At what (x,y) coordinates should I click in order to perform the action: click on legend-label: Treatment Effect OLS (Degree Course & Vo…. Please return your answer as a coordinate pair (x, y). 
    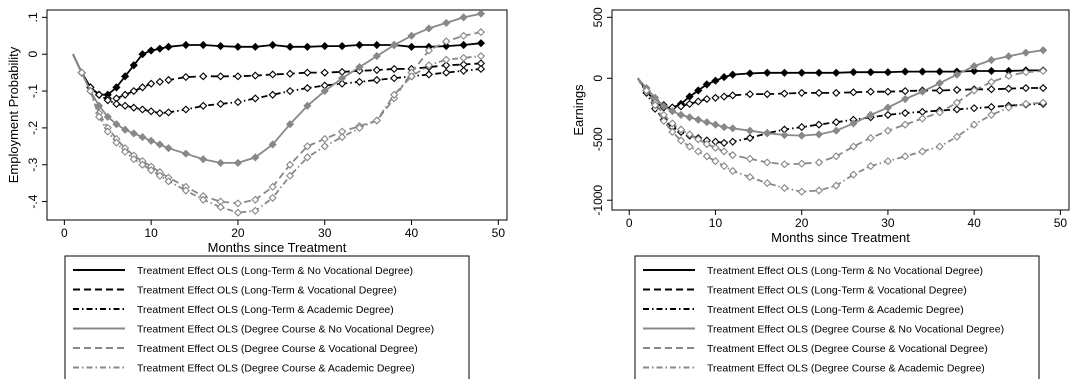
    Looking at the image, I should click on (277, 349).